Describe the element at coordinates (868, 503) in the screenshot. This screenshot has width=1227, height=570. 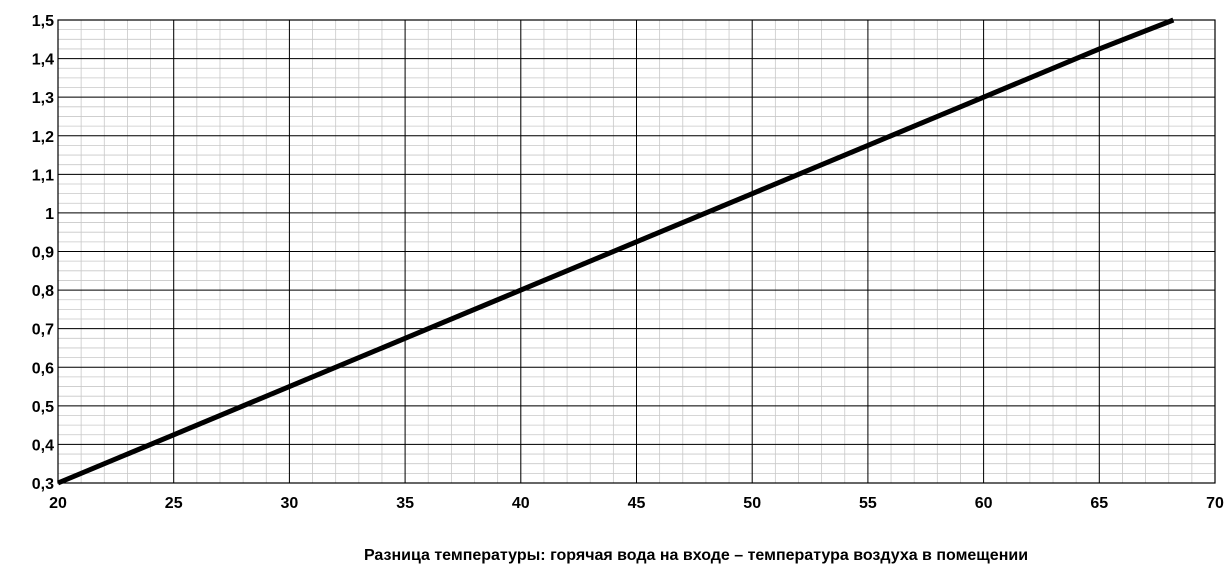
I see `x-tick-label: 55` at that location.